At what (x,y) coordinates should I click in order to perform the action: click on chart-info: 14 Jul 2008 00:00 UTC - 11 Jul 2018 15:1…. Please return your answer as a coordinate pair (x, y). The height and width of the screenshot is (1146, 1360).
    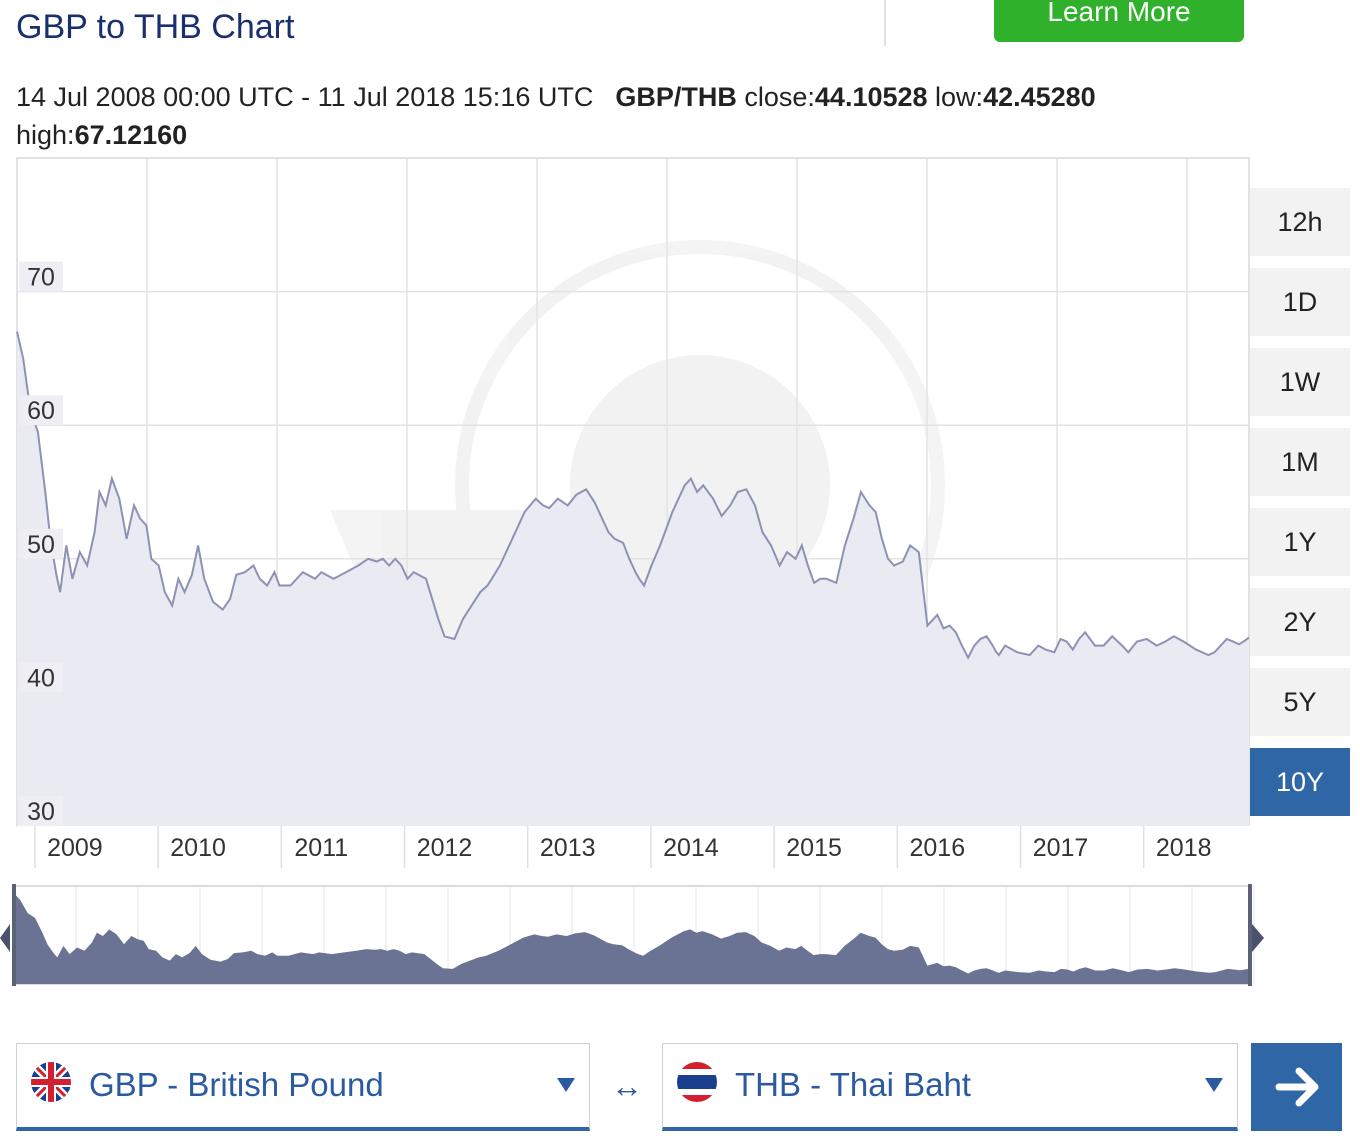
    Looking at the image, I should click on (641, 116).